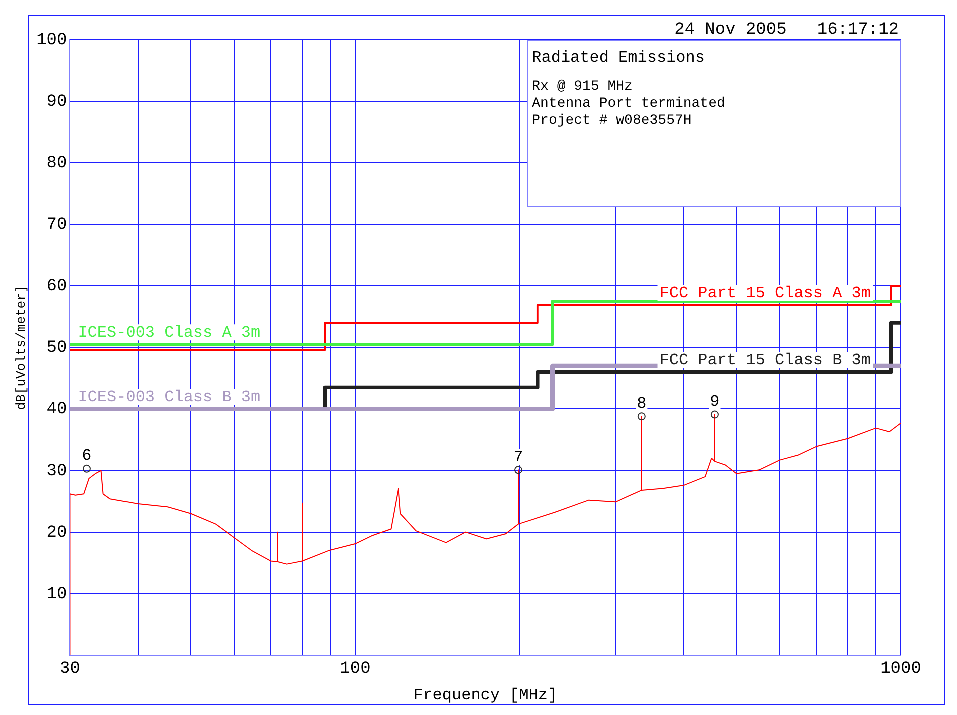  Describe the element at coordinates (765, 361) in the screenshot. I see `series-label: FCC Part 15 Class B 3m` at that location.